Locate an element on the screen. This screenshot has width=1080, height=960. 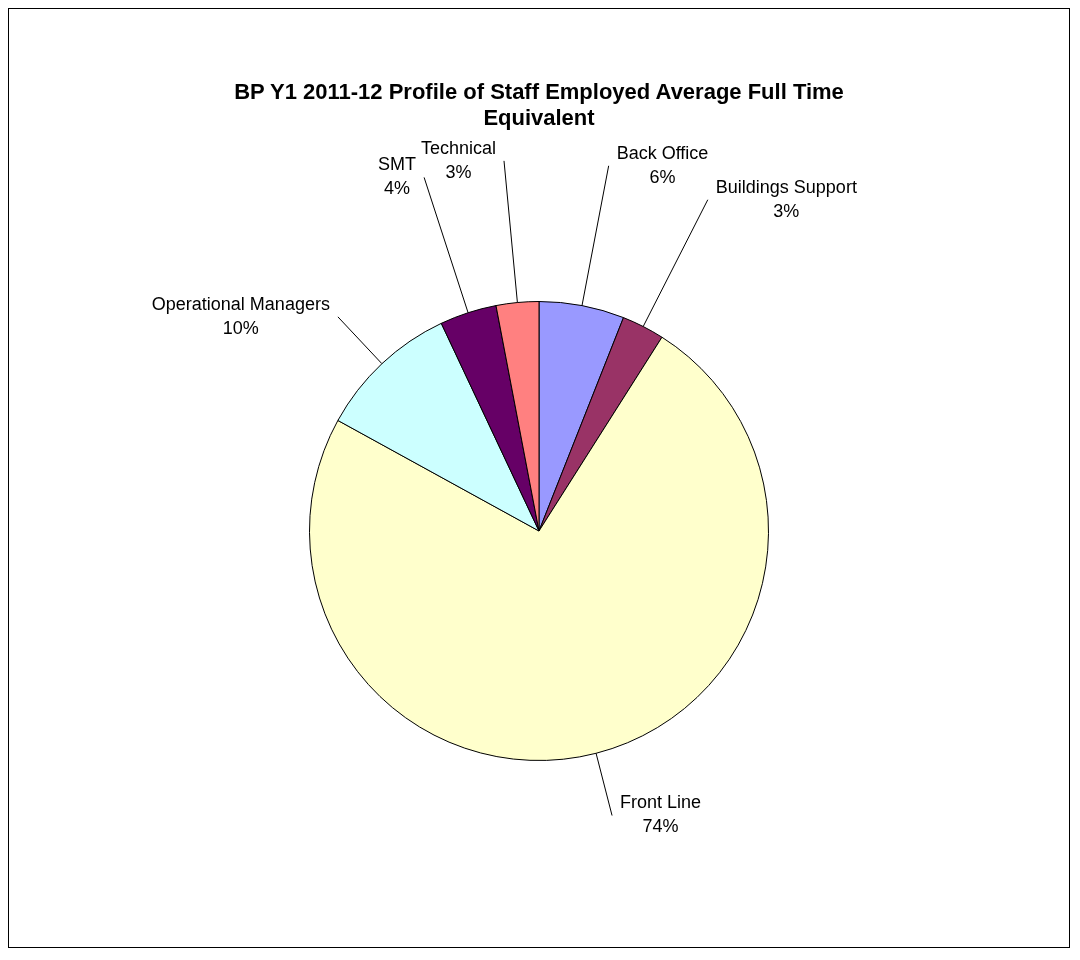
slice-label: Front Line is located at coordinates (661, 802).